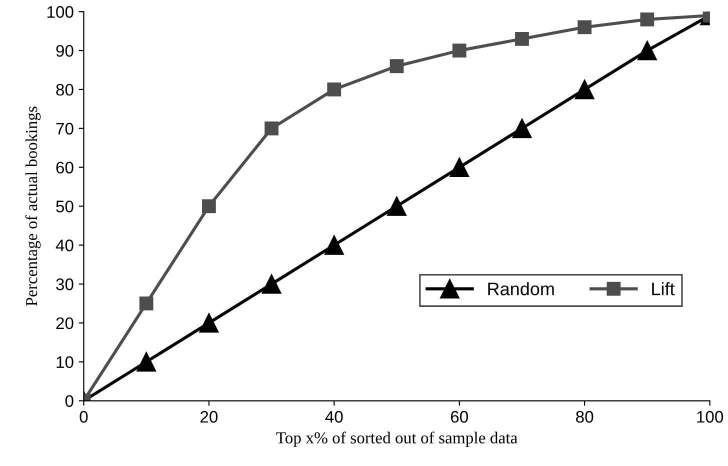 The height and width of the screenshot is (466, 728). Describe the element at coordinates (65, 284) in the screenshot. I see `y-tick-label: 30` at that location.